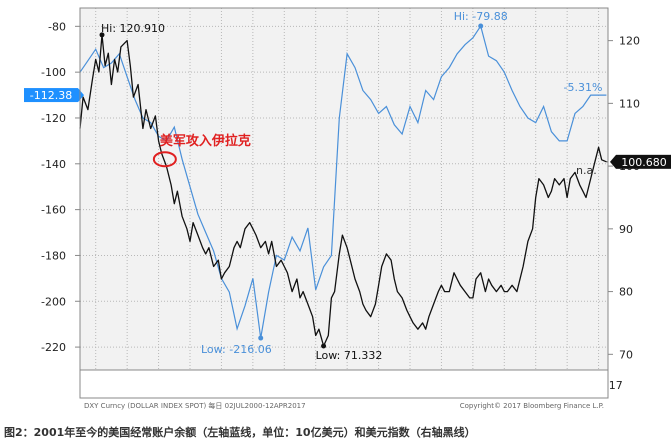  Describe the element at coordinates (205, 141) in the screenshot. I see `annotation-text: 美军攻入伊拉克` at that location.